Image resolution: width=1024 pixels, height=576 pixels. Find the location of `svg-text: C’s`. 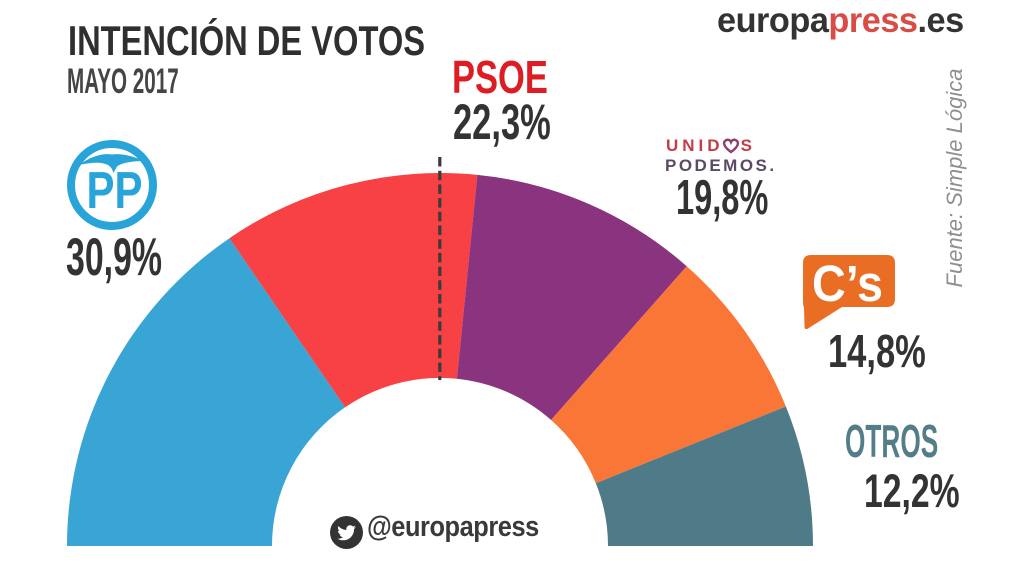

svg-text: C’s is located at coordinates (847, 283).